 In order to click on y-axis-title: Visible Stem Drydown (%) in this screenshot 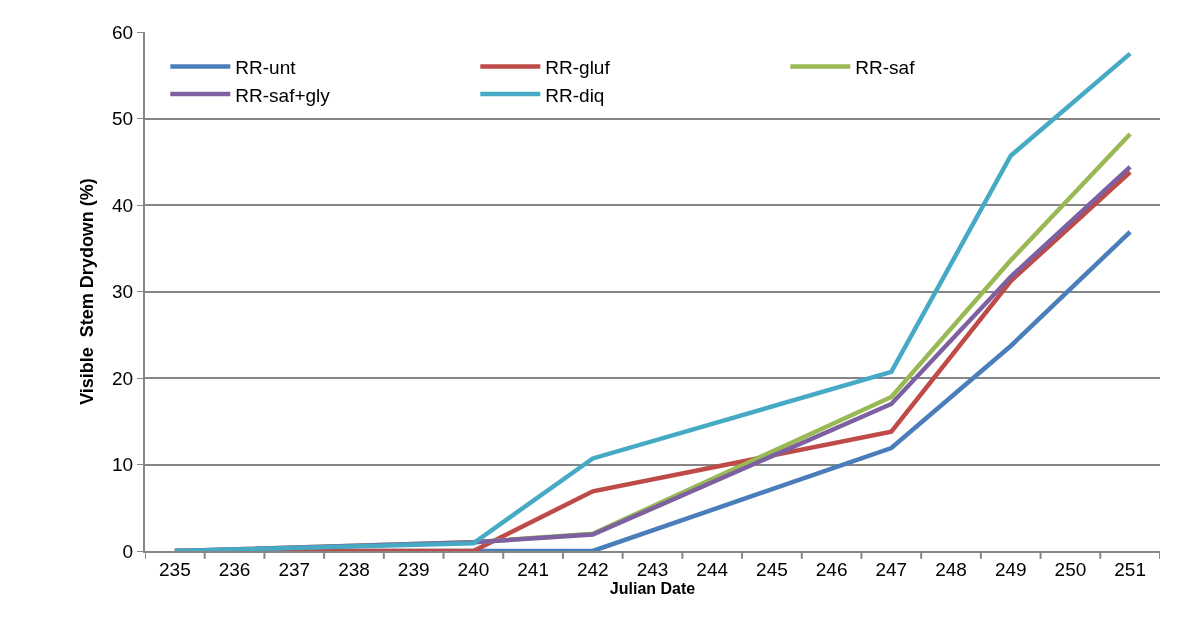, I will do `click(86, 291)`.